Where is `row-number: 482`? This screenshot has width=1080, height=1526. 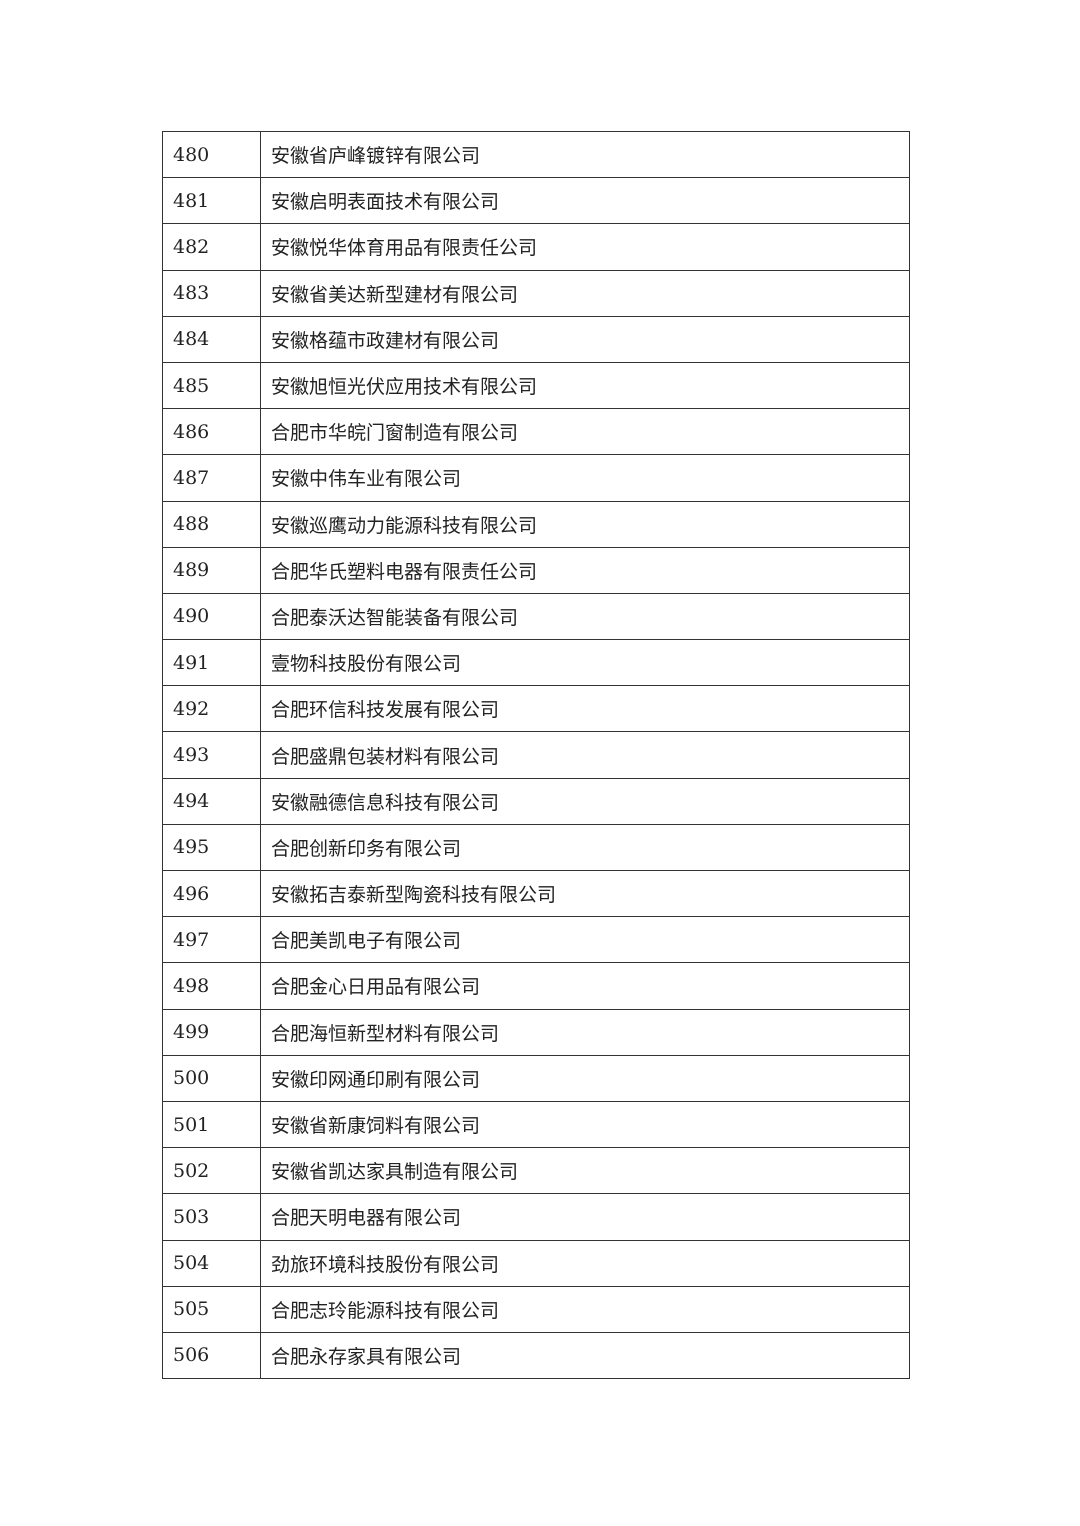 row-number: 482 is located at coordinates (211, 247).